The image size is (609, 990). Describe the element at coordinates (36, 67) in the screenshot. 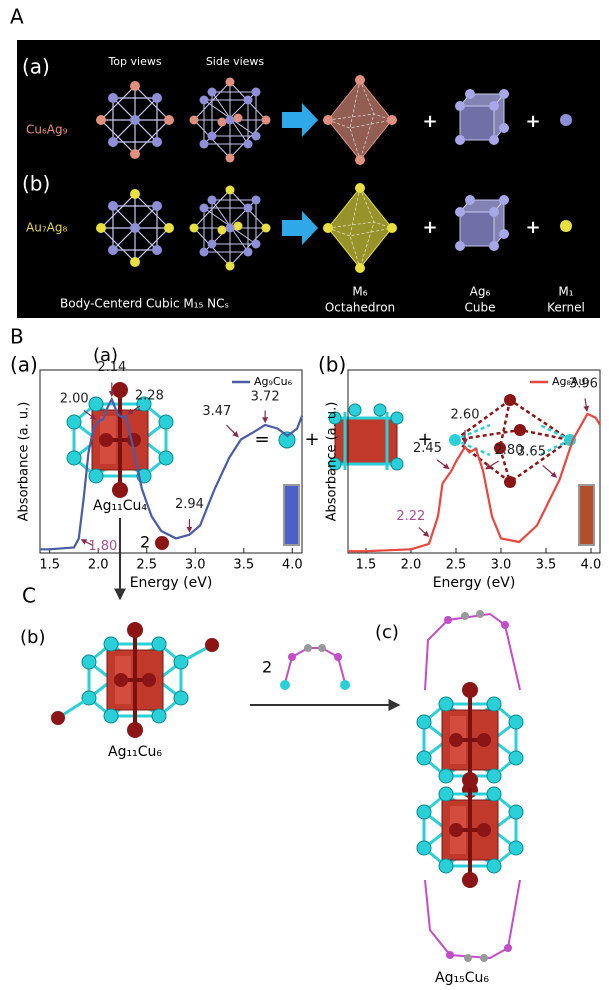

I see `row-label: (a)` at that location.